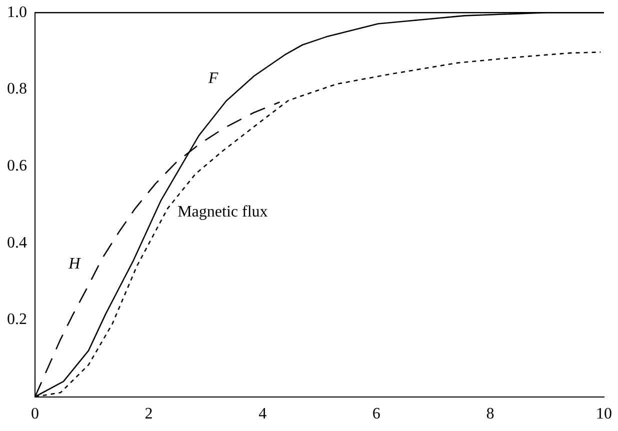 This screenshot has width=618, height=431. What do you see at coordinates (75, 264) in the screenshot?
I see `series-label: H` at bounding box center [75, 264].